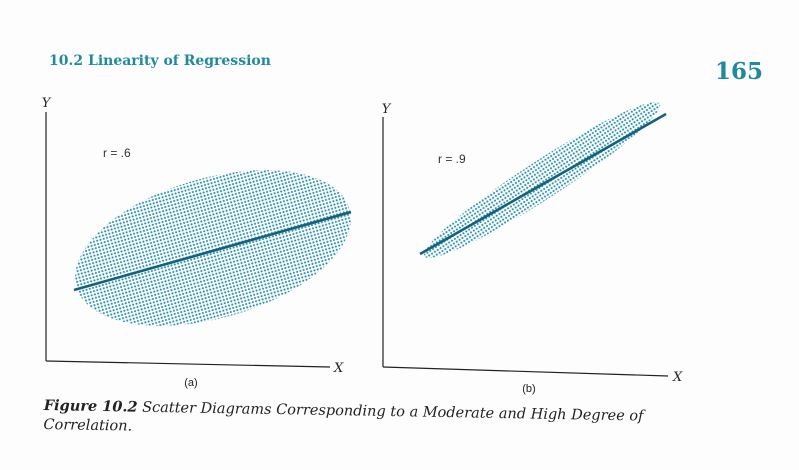 The image size is (799, 470). Describe the element at coordinates (160, 61) in the screenshot. I see `running-head: 10.2 Linearity of Regression` at that location.